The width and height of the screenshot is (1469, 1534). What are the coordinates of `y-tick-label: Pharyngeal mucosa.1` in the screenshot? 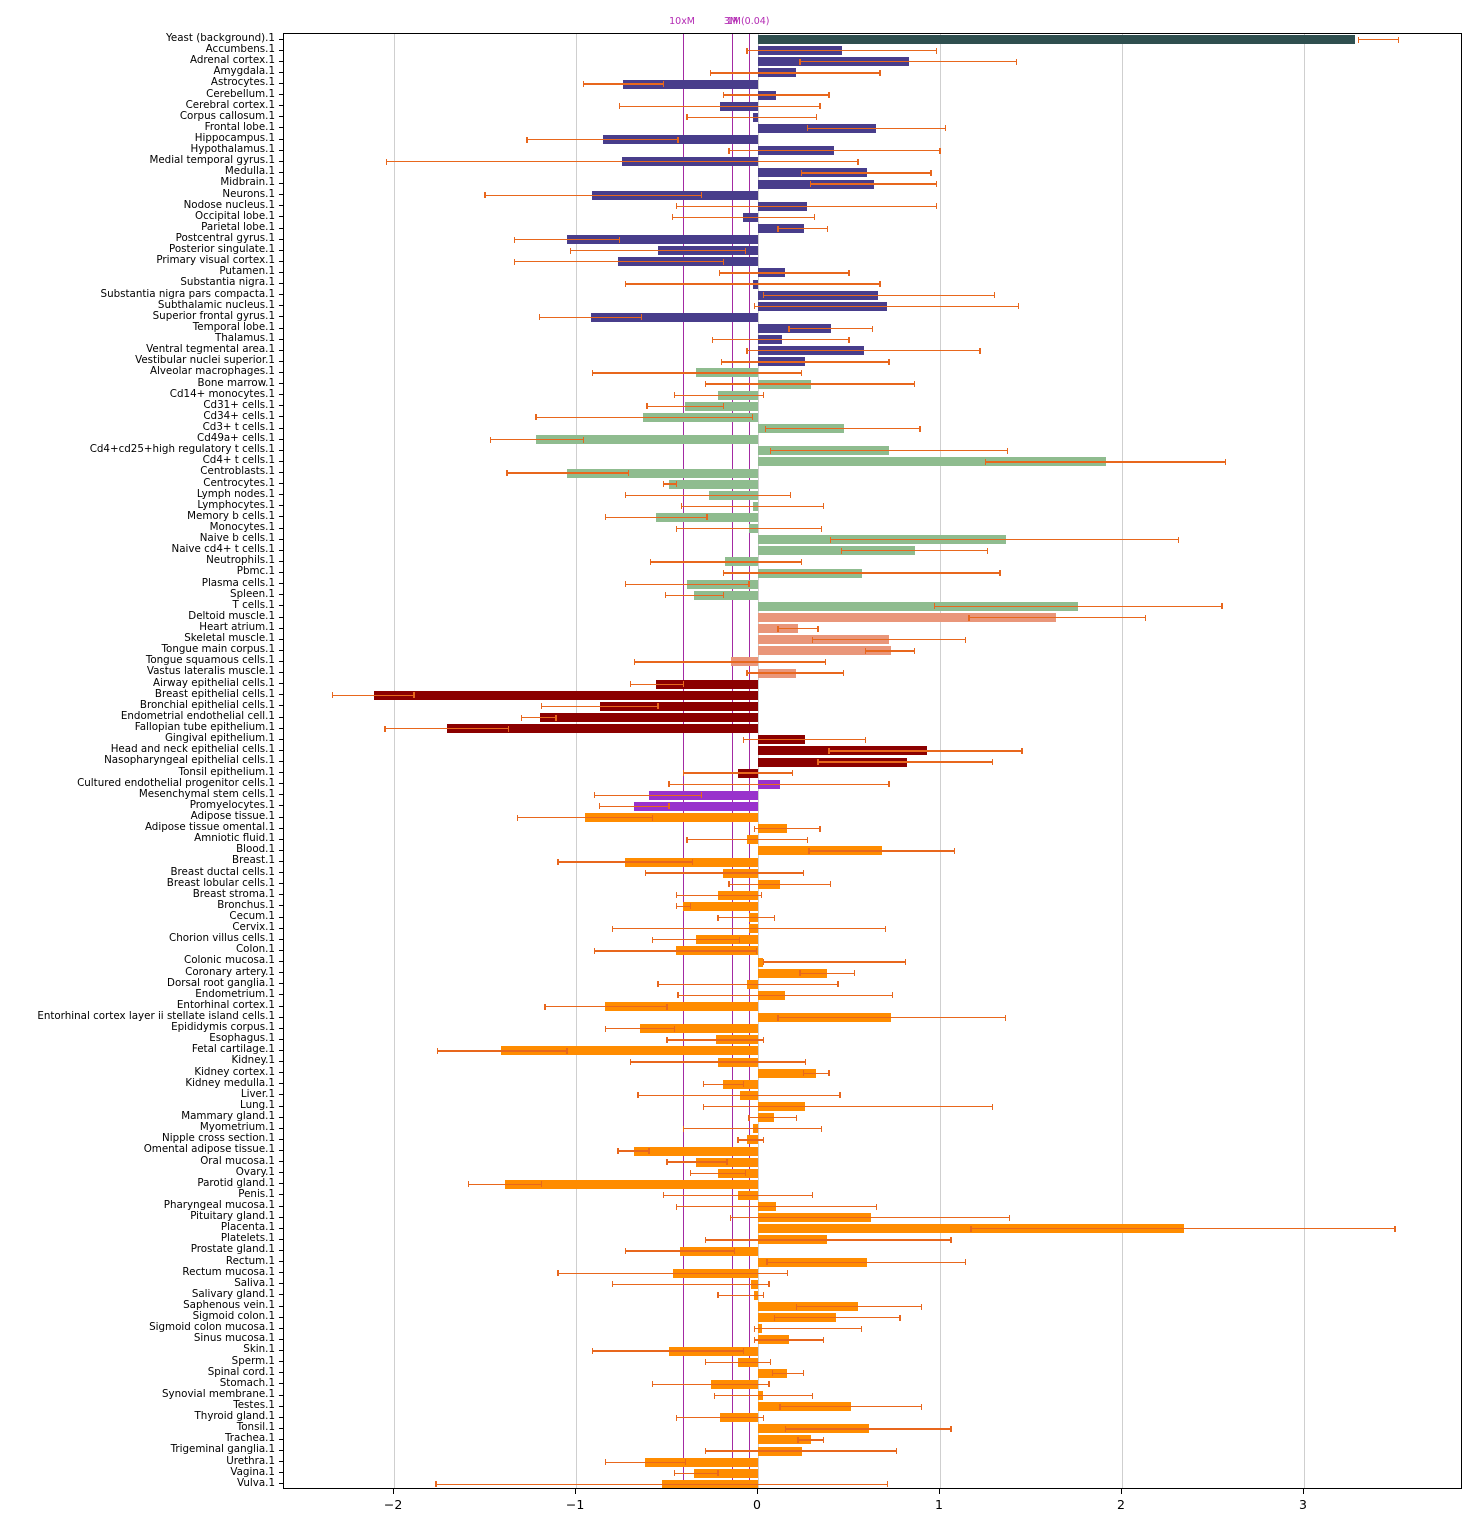 It's located at (219, 1204).